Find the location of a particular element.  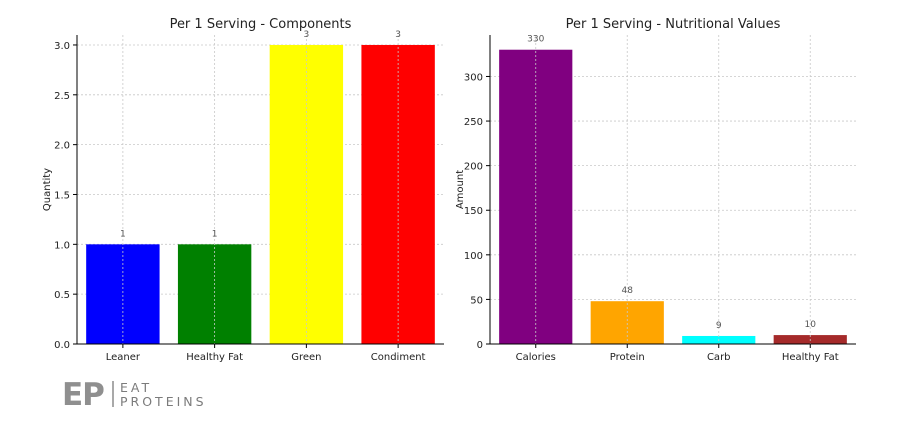

logo-mark: EP is located at coordinates (83, 395).